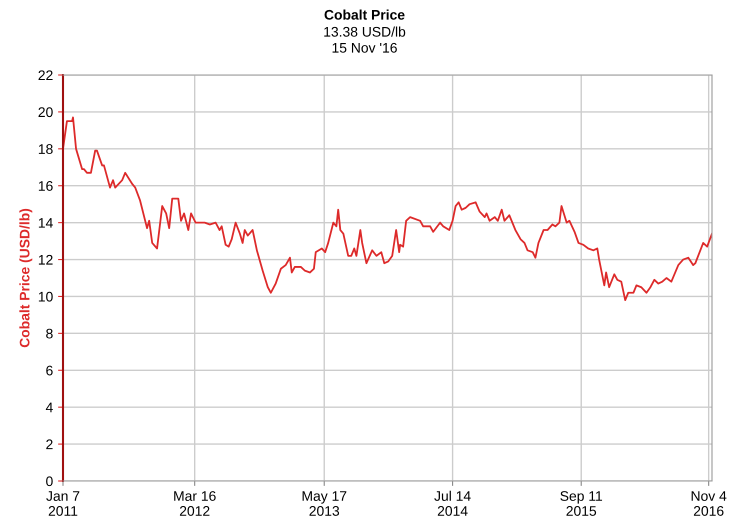 The image size is (729, 524). I want to click on x-tick-label: Jul 14 2014, so click(452, 503).